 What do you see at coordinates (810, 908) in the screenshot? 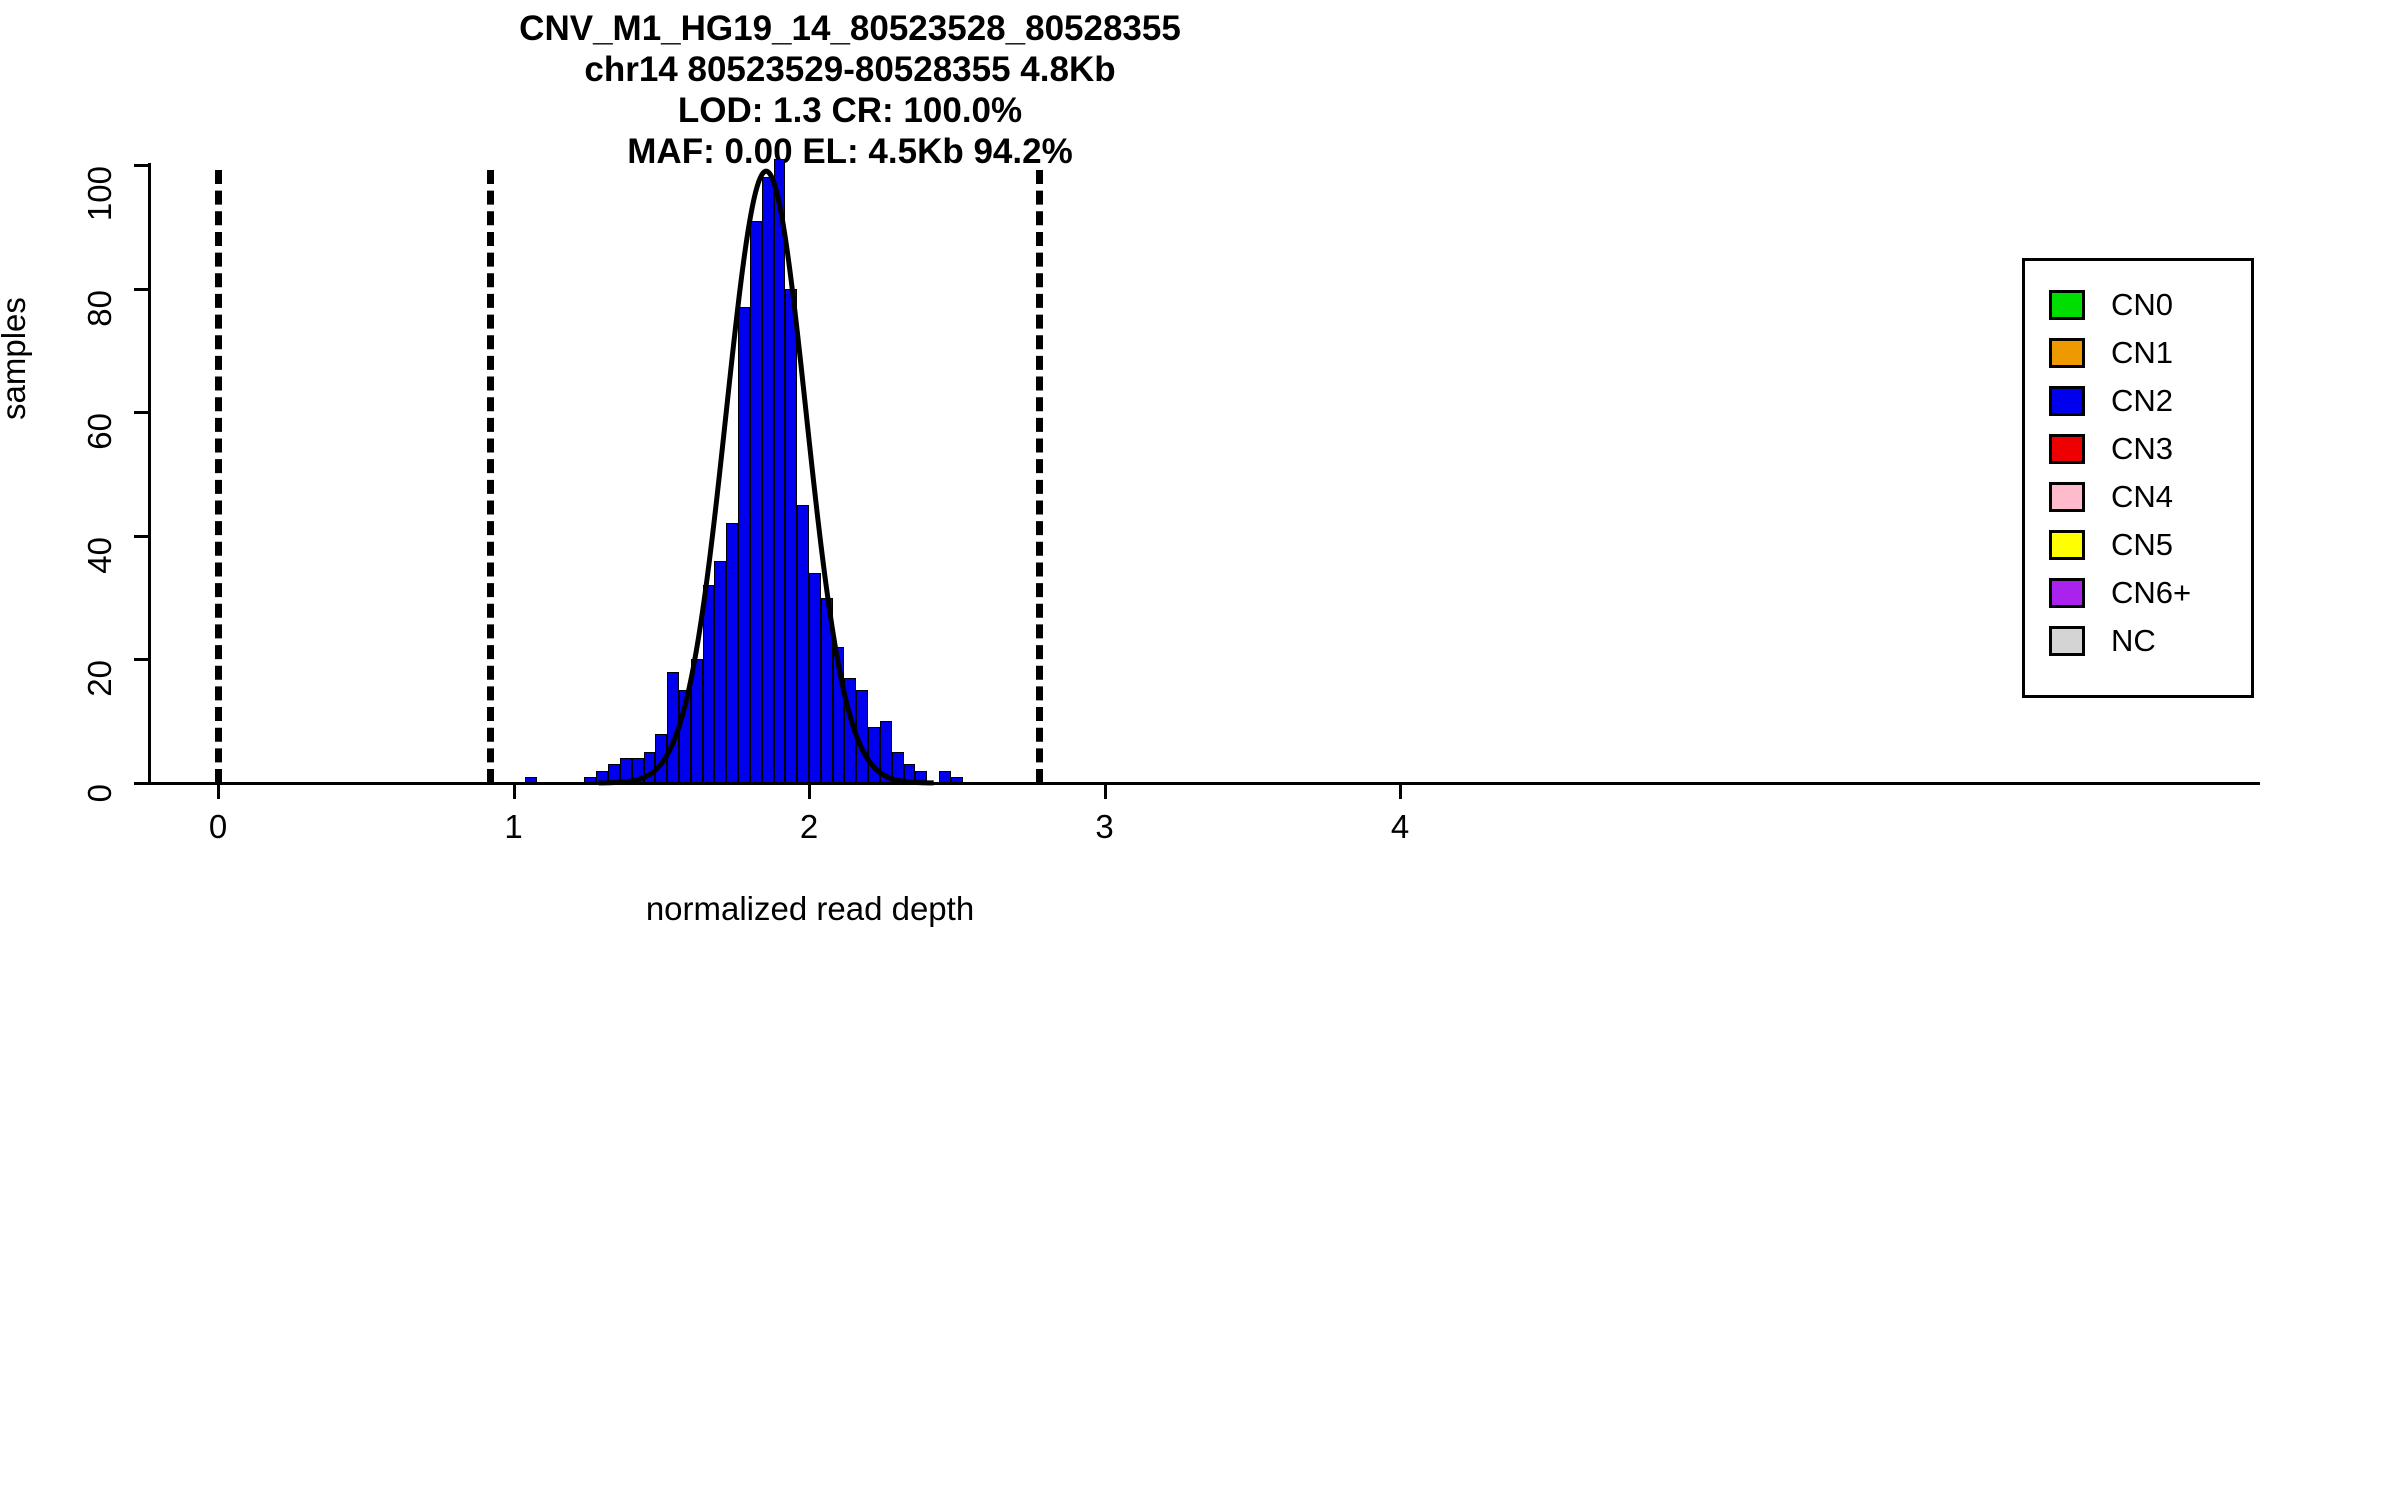
I see `x-axis-label: normalized read depth` at bounding box center [810, 908].